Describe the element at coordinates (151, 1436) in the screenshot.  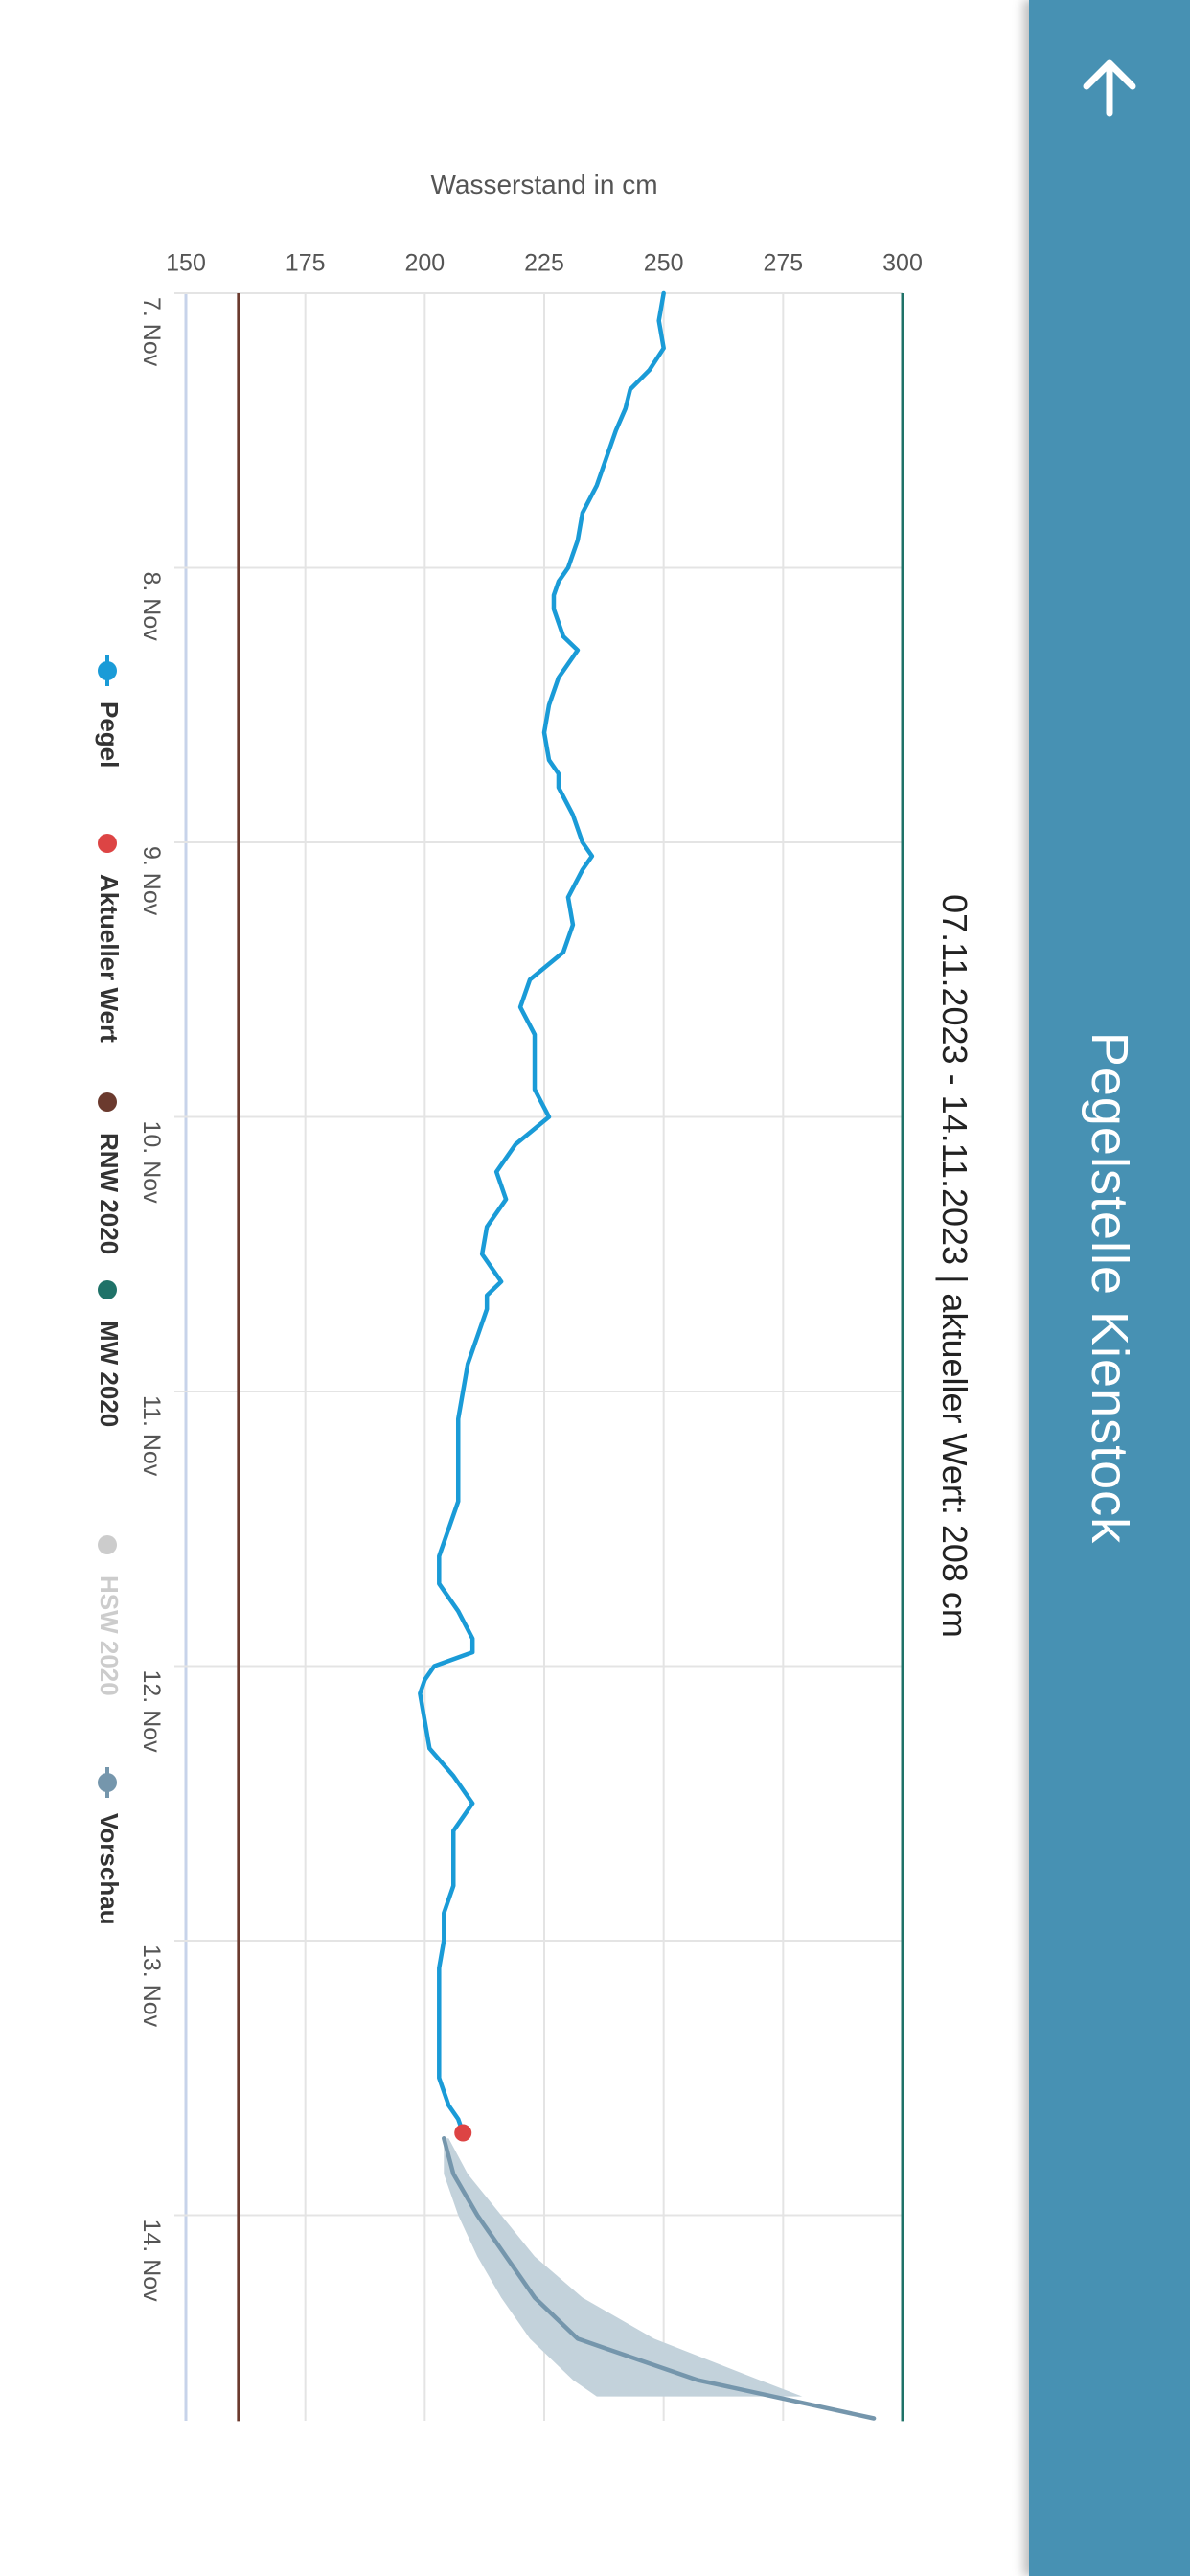
I see `x-tick-label: 11. Nov` at that location.